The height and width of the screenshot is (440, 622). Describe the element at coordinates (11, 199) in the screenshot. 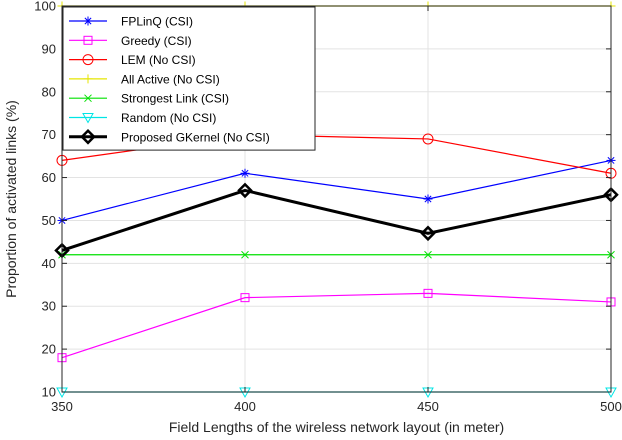

I see `y-axis-label: Proportion of activated links (%)` at that location.